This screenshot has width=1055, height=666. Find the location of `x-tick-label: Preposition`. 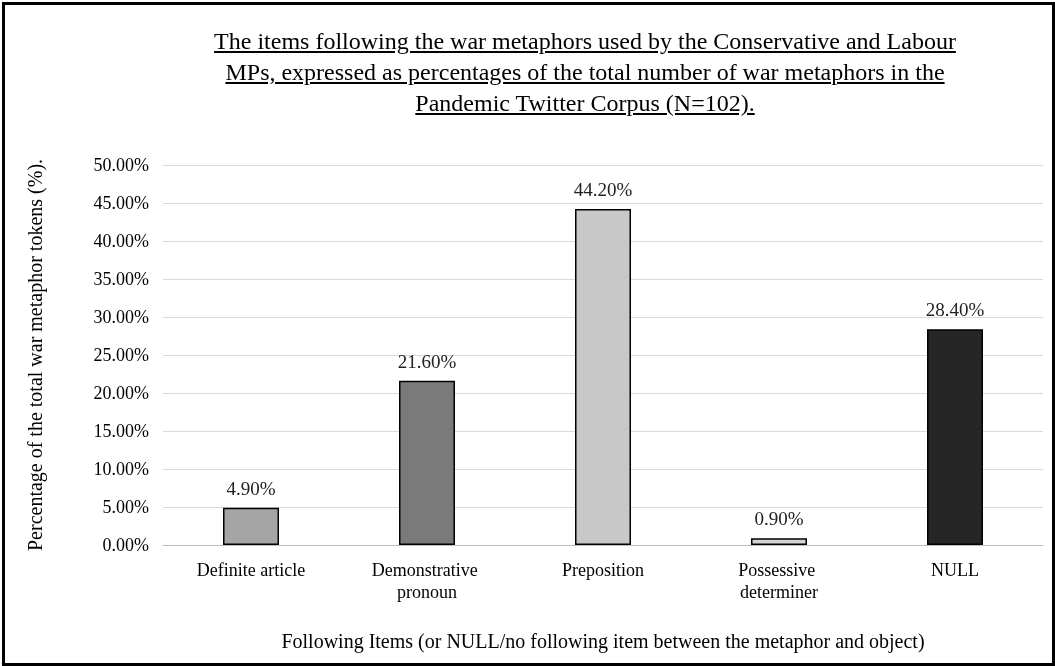

x-tick-label: Preposition is located at coordinates (603, 570).